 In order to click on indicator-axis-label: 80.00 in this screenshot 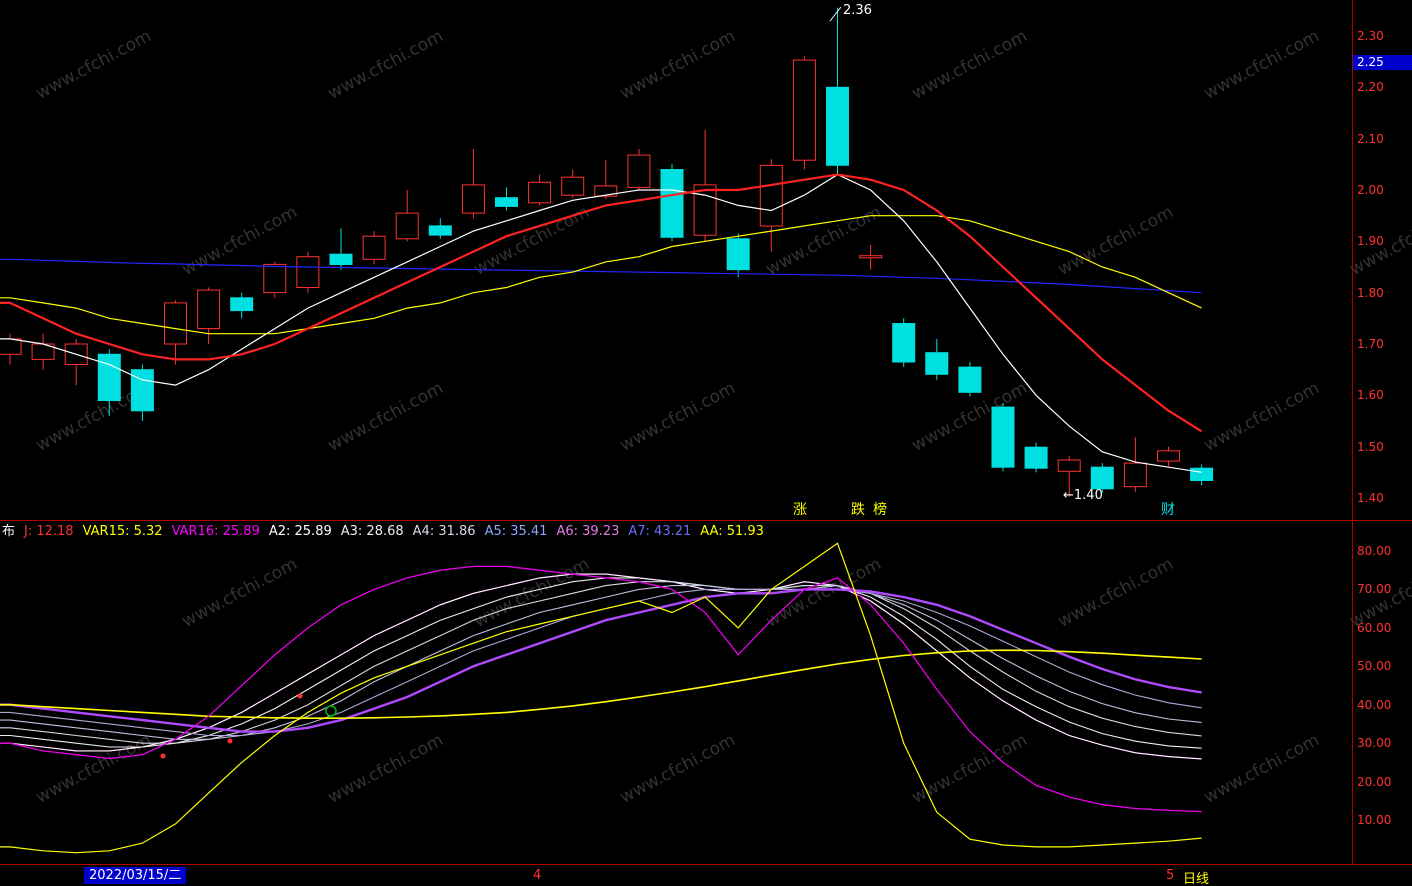, I will do `click(1374, 551)`.